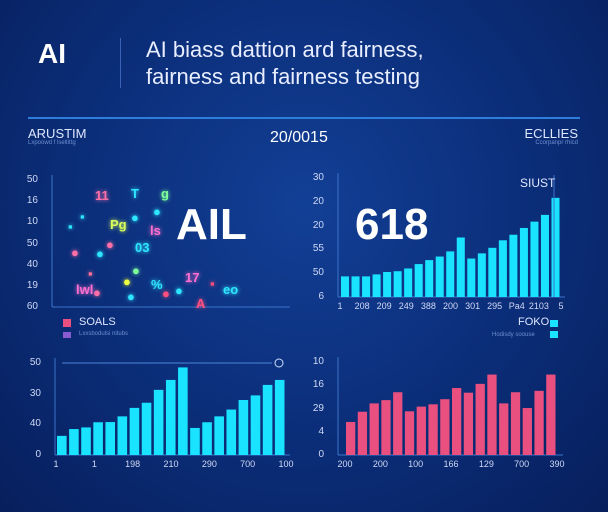  I want to click on scatter-point: 03, so click(142, 247).